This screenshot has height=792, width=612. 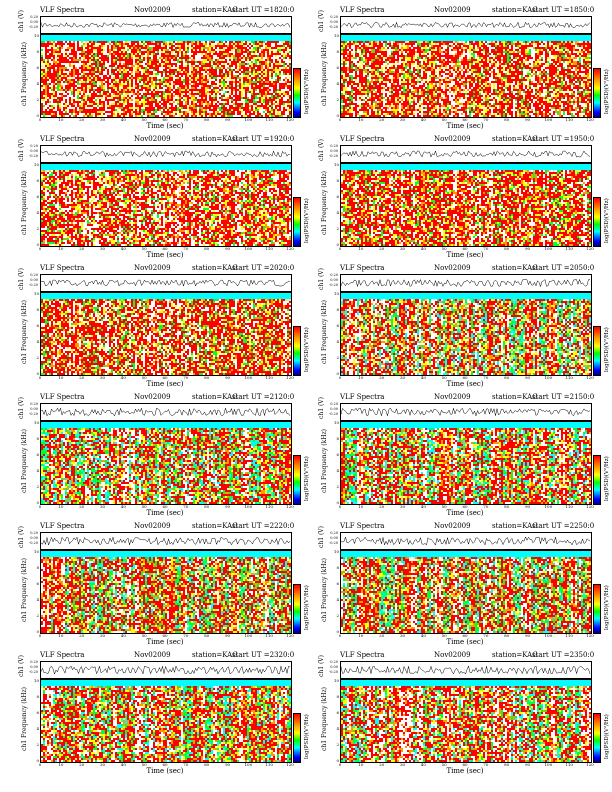 I want to click on header-start: start UT =2250:0, so click(x=563, y=526).